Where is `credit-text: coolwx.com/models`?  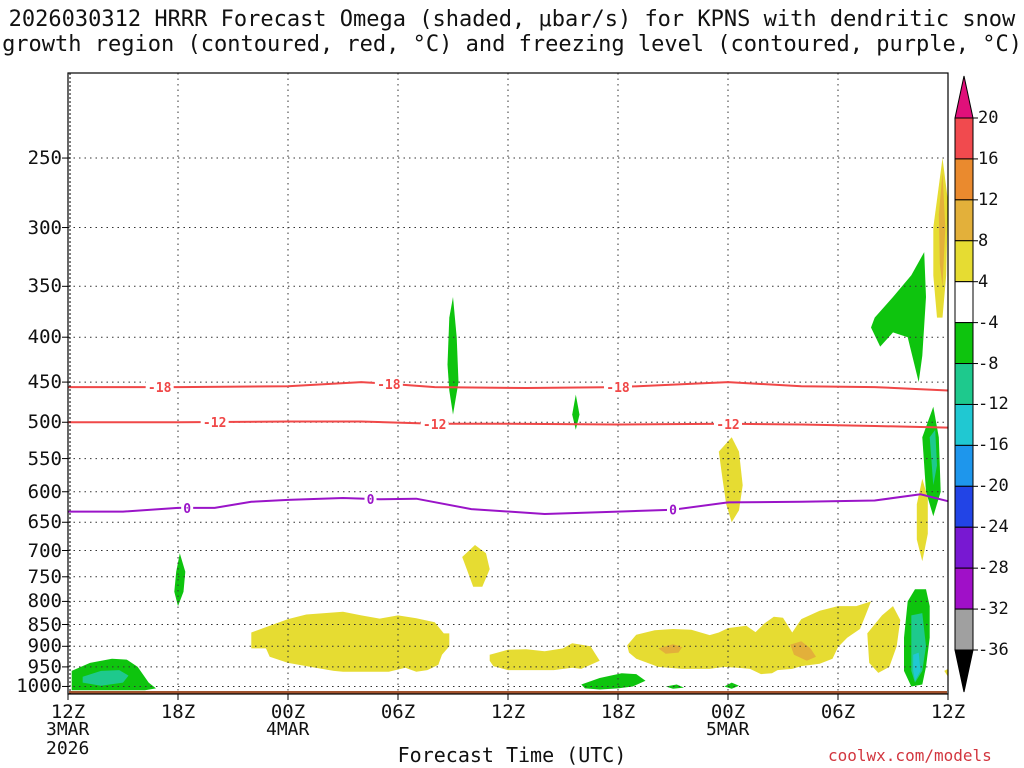 credit-text: coolwx.com/models is located at coordinates (910, 755).